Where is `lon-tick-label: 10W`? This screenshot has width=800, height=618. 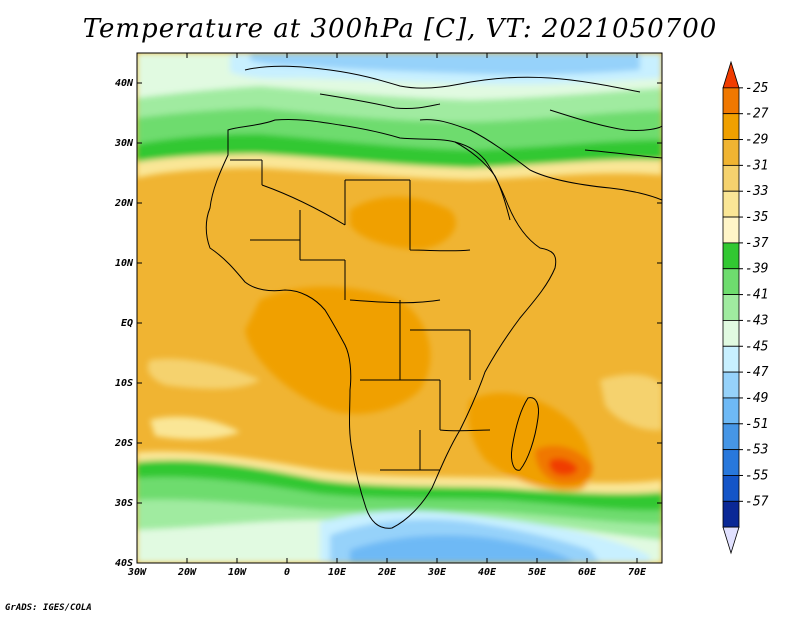
lon-tick-label: 10W is located at coordinates (237, 572).